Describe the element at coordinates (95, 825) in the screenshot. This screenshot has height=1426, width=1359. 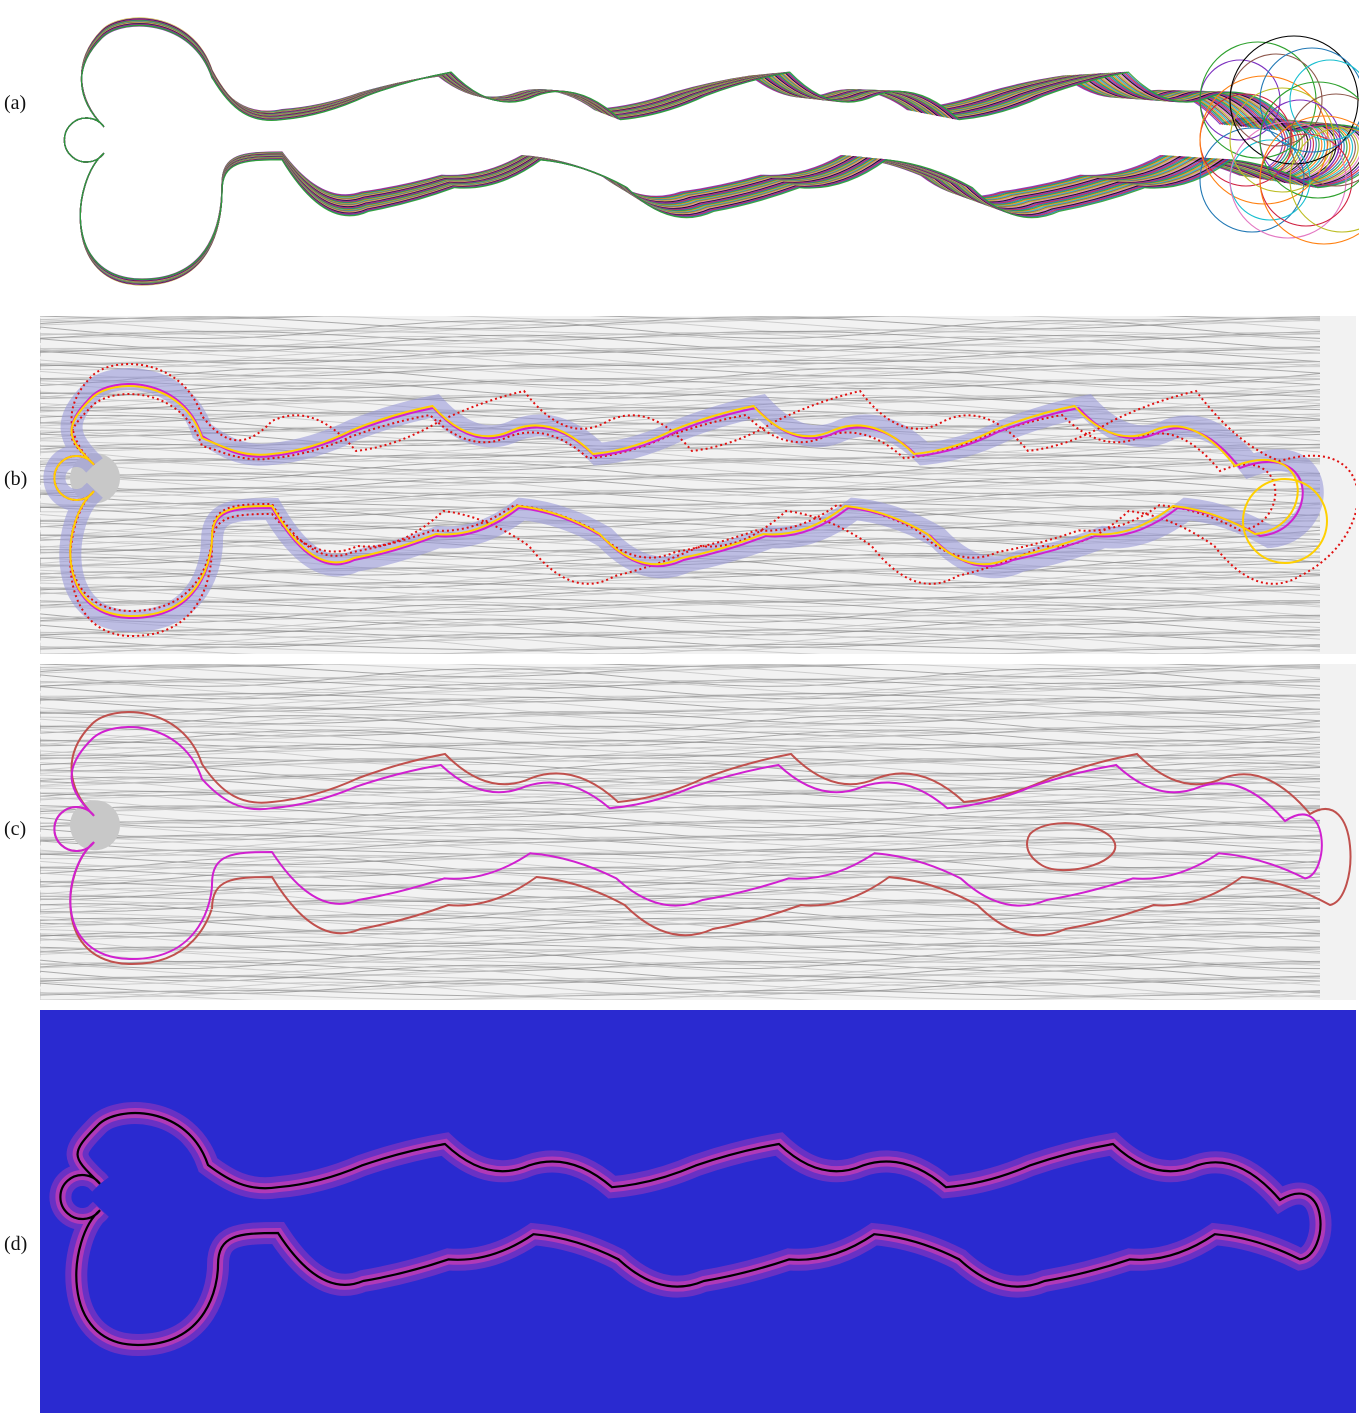
I see `cylinder` at that location.